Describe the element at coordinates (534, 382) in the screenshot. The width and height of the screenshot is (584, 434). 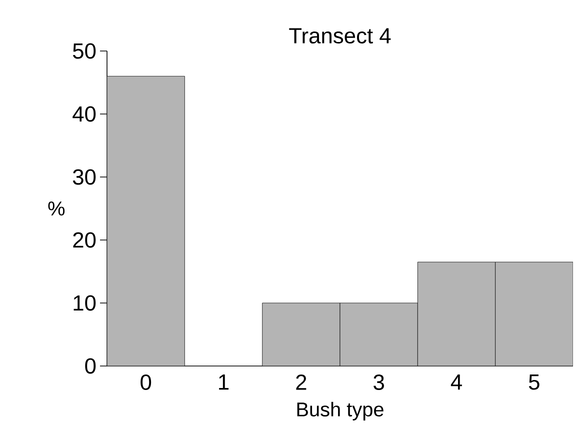
I see `x-tick-label: 5` at that location.